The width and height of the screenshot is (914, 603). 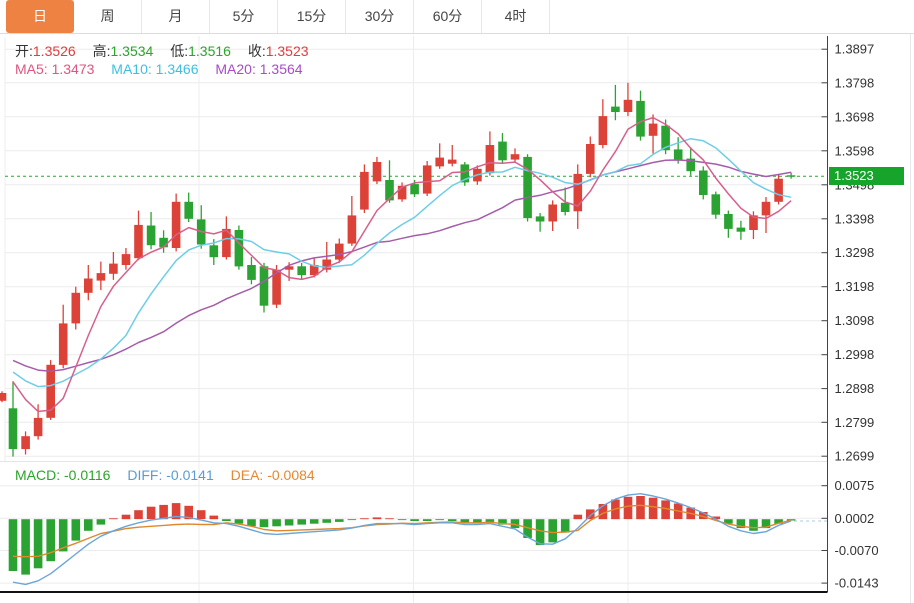 I want to click on tab-30min: 30分, so click(x=380, y=16).